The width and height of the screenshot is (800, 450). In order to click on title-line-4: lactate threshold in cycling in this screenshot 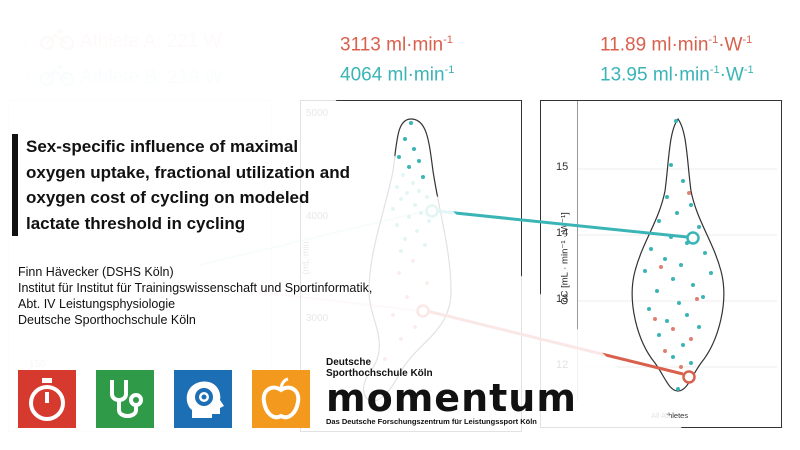, I will do `click(136, 223)`.